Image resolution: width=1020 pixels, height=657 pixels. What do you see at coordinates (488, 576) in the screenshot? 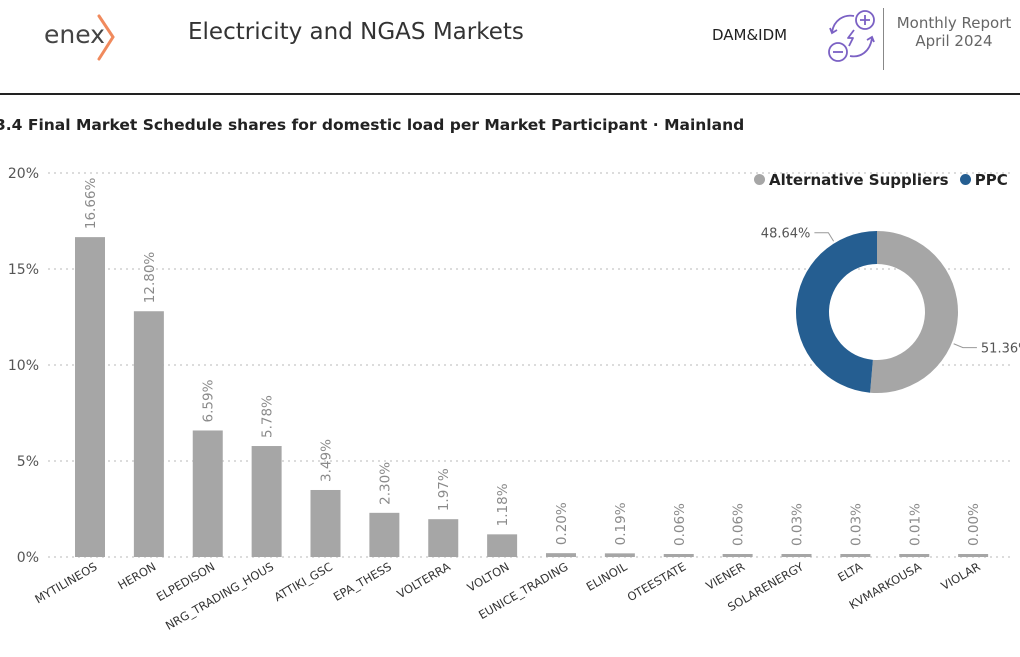
I see `x-category-label: VOLTON` at bounding box center [488, 576].